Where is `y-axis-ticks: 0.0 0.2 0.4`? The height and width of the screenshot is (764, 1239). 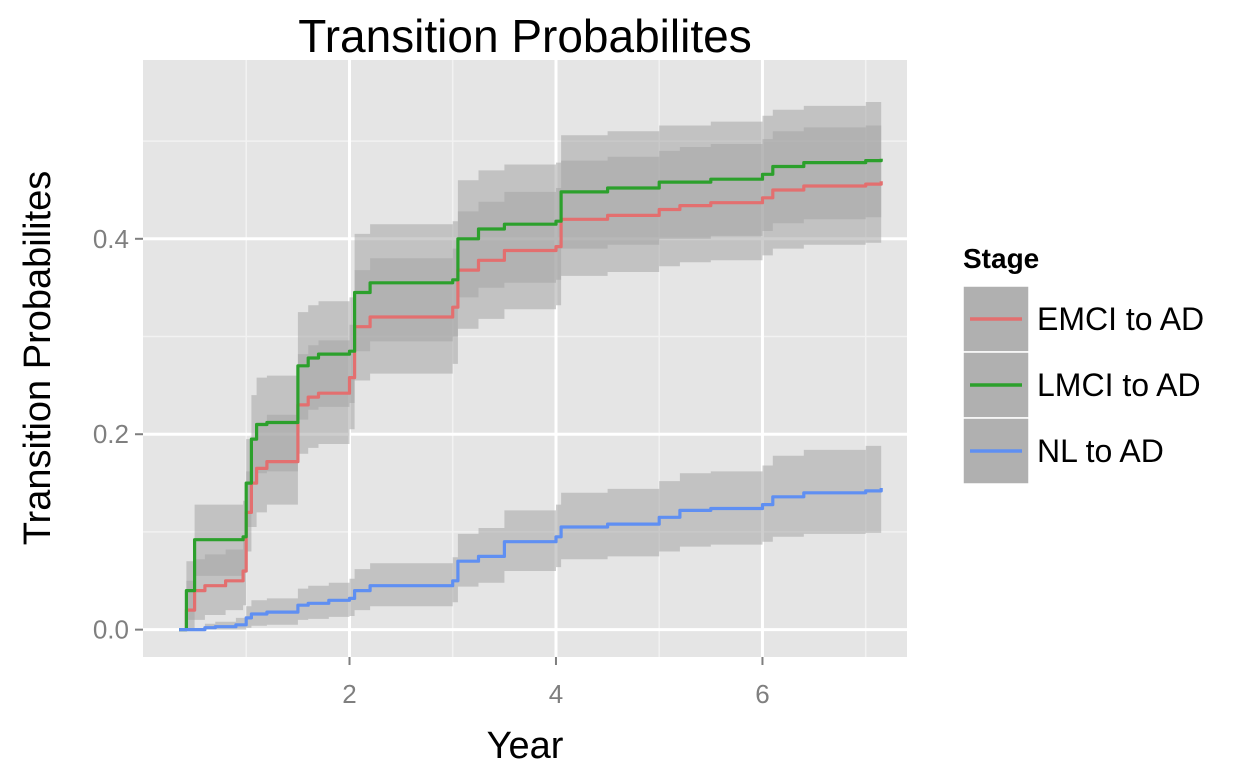 y-axis-ticks: 0.0 0.2 0.4 is located at coordinates (118, 434).